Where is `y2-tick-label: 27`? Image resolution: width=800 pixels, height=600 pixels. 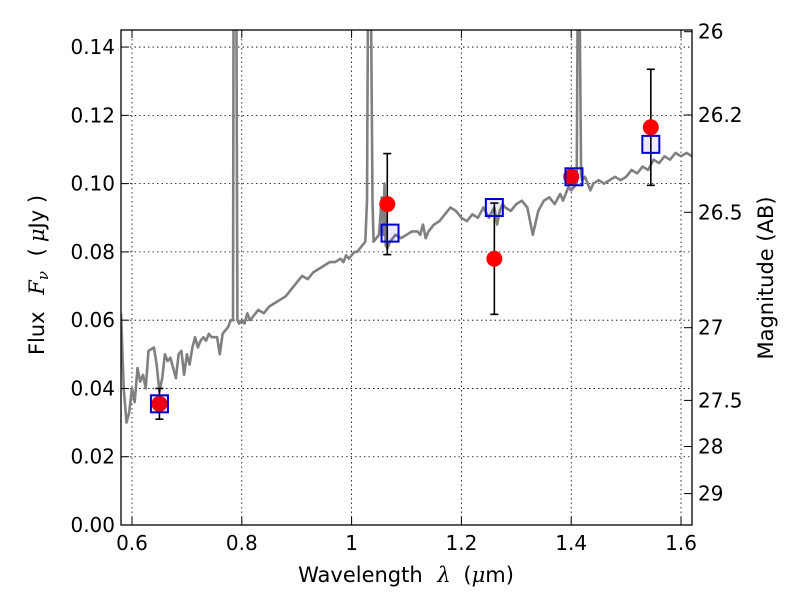
y2-tick-label: 27 is located at coordinates (710, 328).